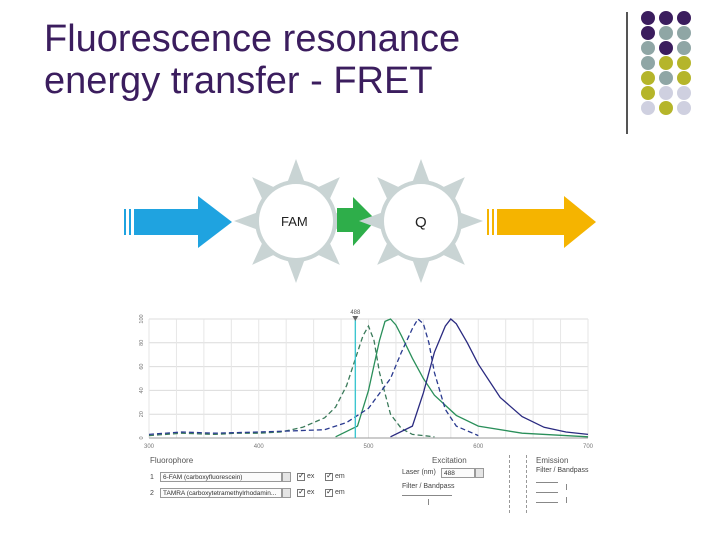 The height and width of the screenshot is (540, 720). What do you see at coordinates (562, 470) in the screenshot?
I see `emission-filter-label: Filter / Bandpass` at bounding box center [562, 470].